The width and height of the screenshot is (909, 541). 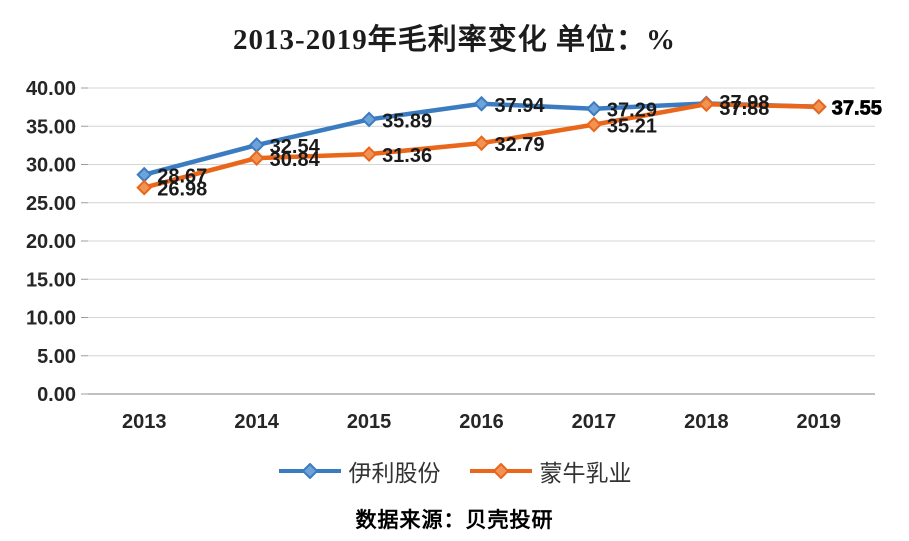 What do you see at coordinates (56, 395) in the screenshot?
I see `y-tick-label: 0.00` at bounding box center [56, 395].